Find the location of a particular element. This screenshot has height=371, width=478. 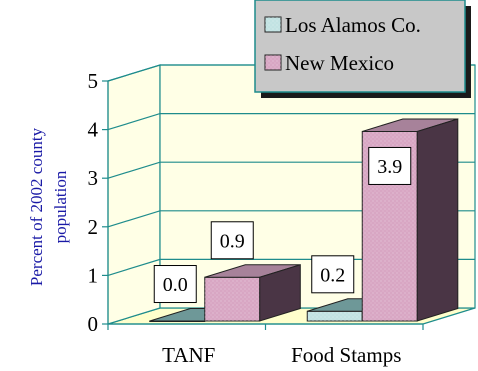

data-label: 0.9 is located at coordinates (232, 241).